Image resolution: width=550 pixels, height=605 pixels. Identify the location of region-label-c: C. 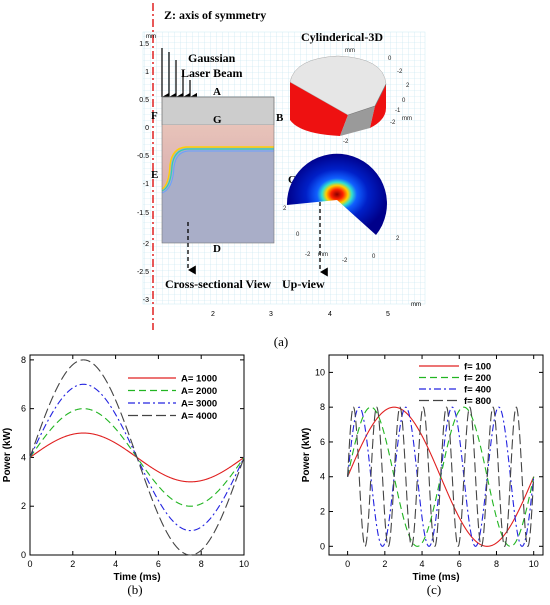
(292, 180).